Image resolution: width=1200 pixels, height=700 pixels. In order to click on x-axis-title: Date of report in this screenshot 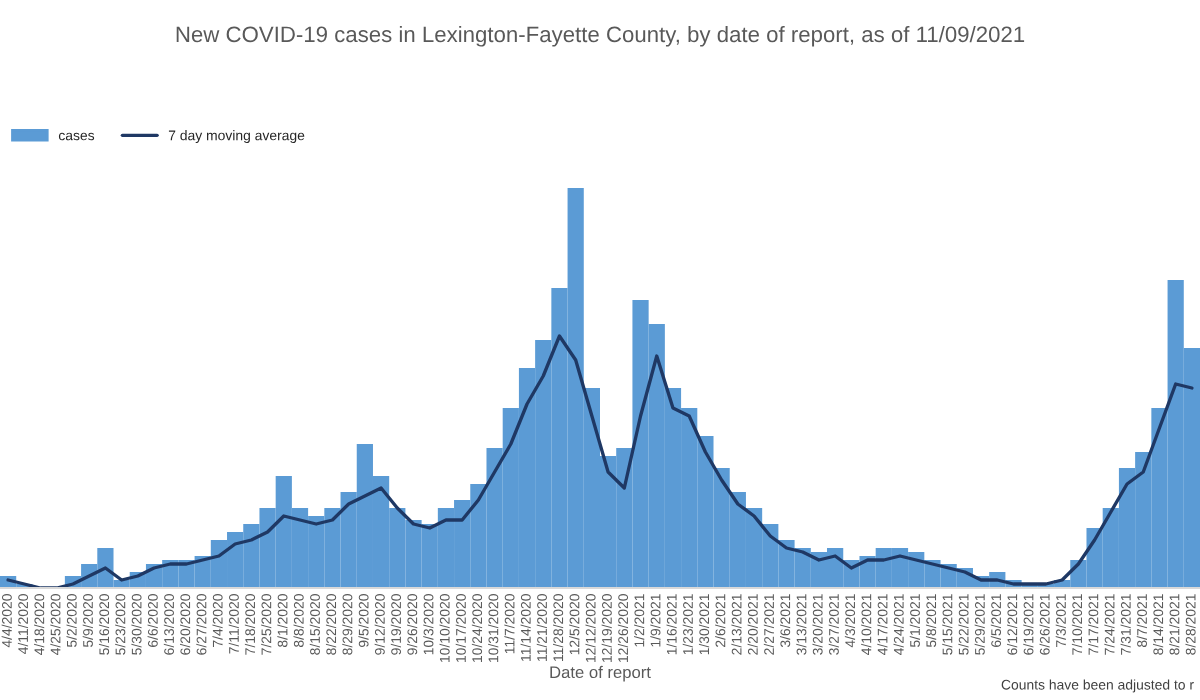, I will do `click(600, 673)`.